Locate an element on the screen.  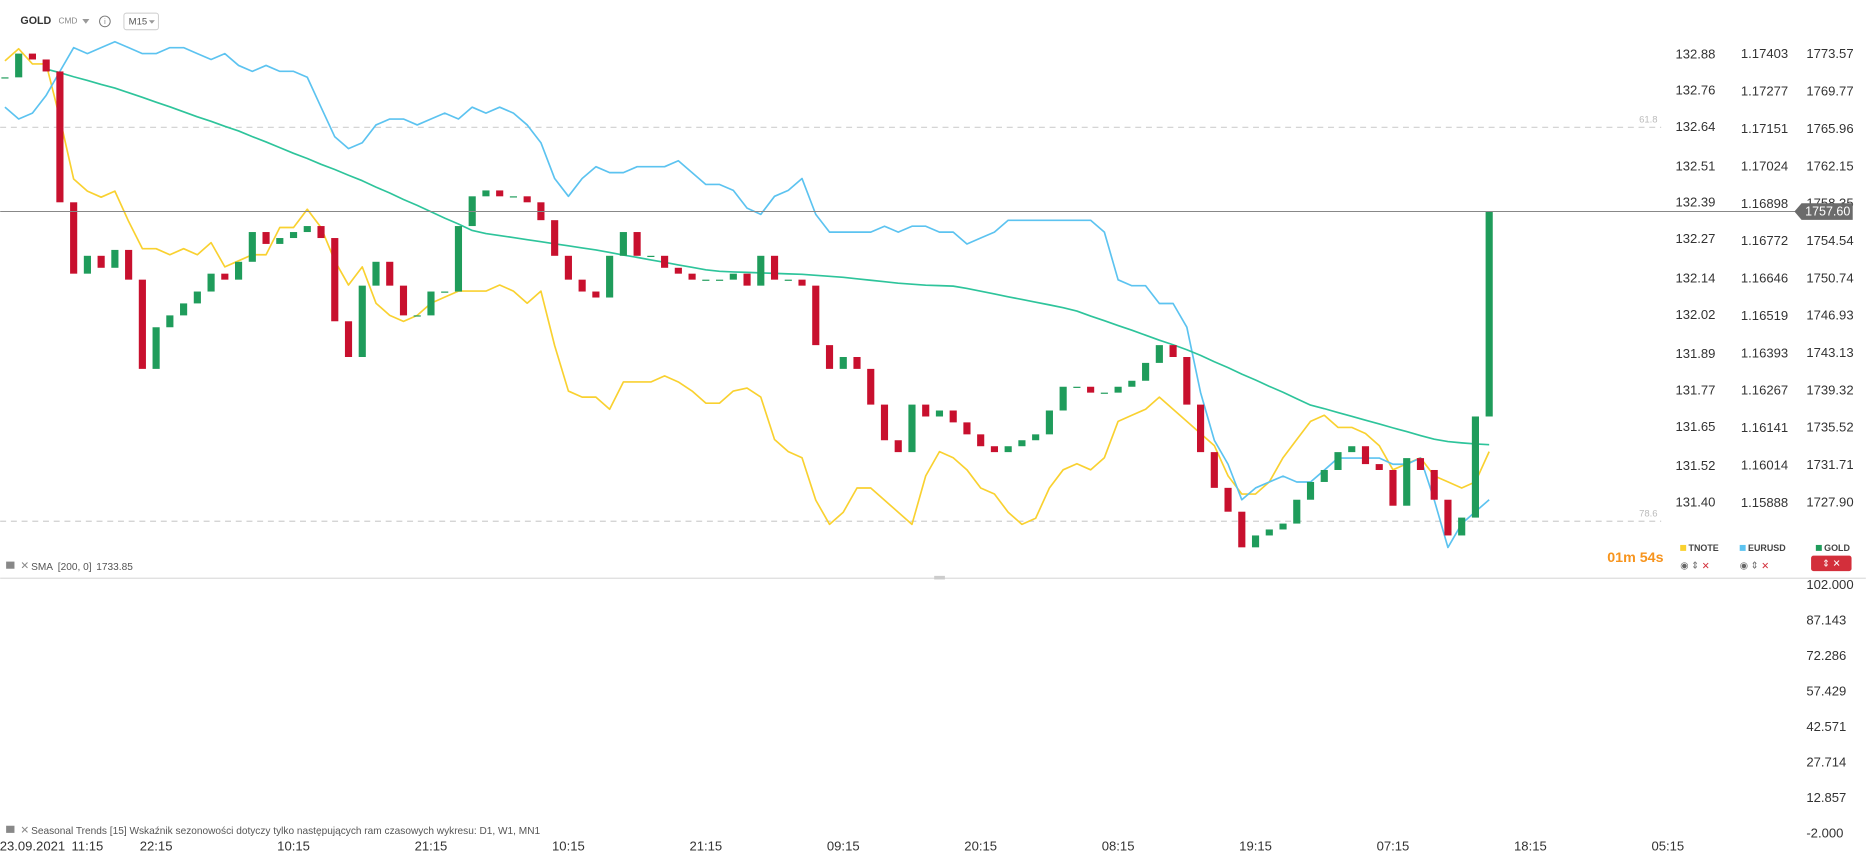
price-tag-label: 1757.60 is located at coordinates (1827, 211).